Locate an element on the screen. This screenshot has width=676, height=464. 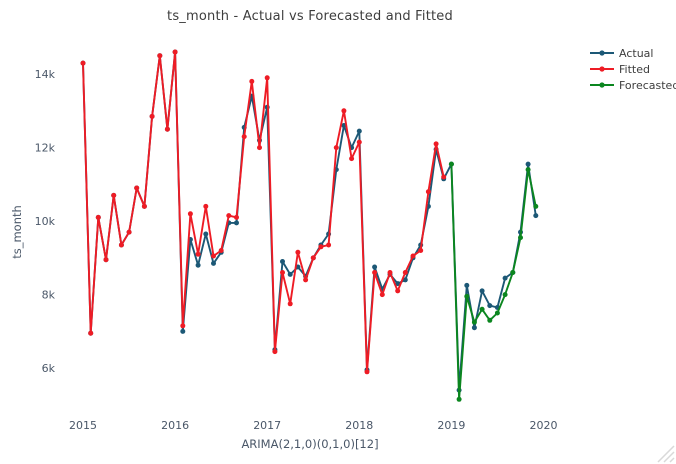
x-tick-label: 2017 is located at coordinates (267, 425).